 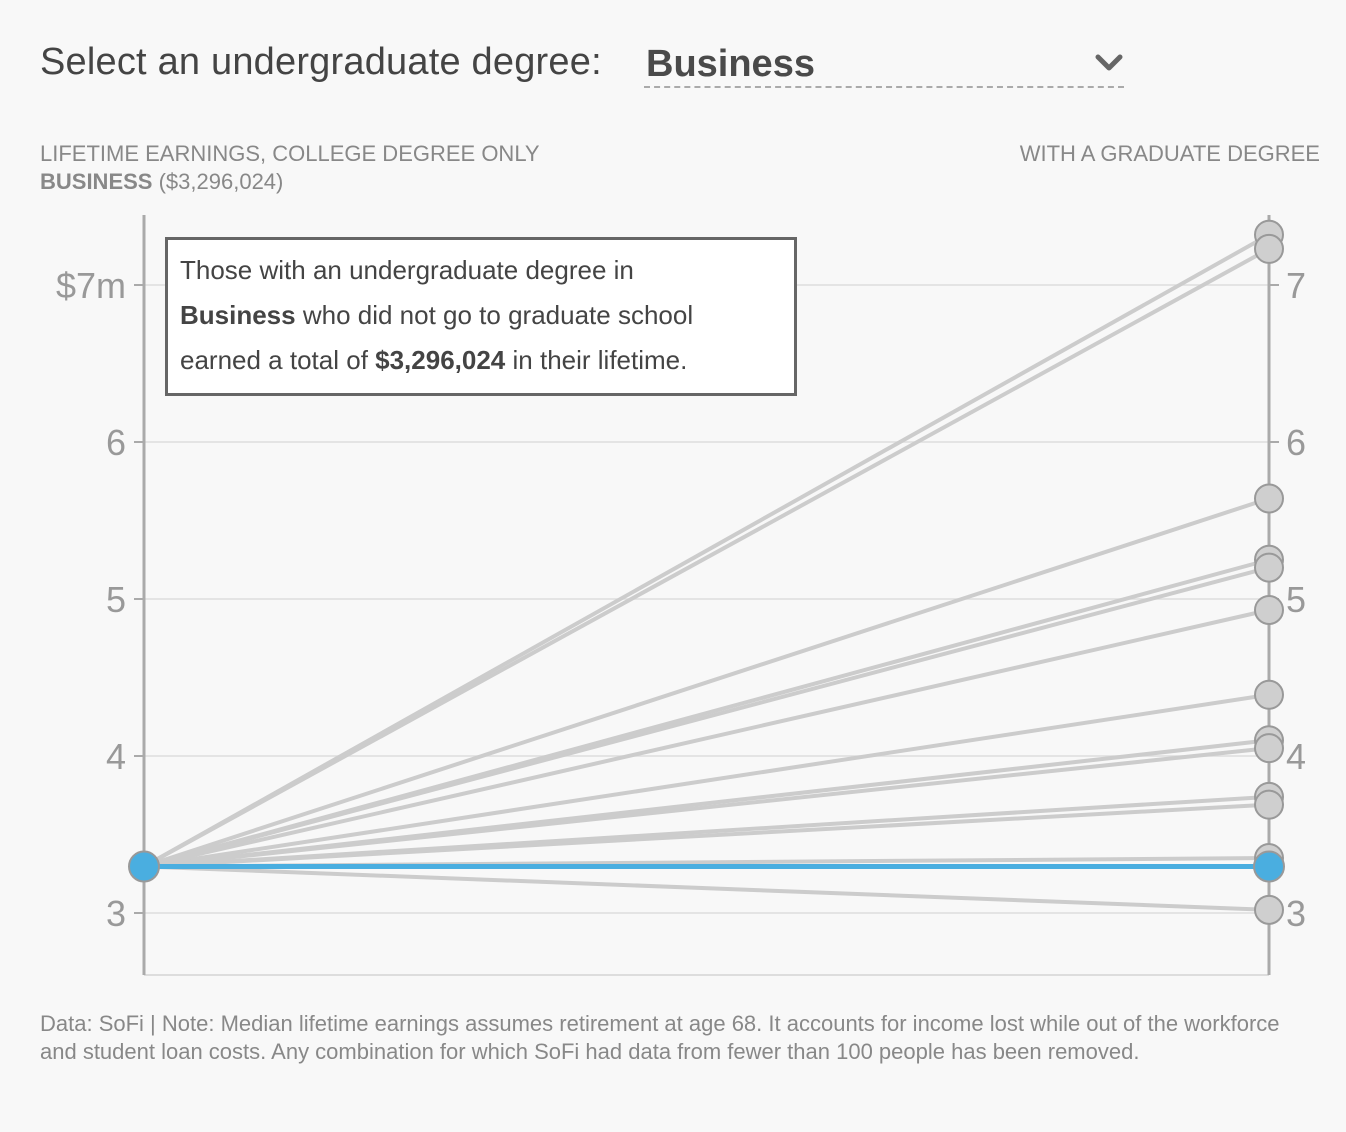 What do you see at coordinates (144, 866) in the screenshot?
I see `highlight-start-point` at bounding box center [144, 866].